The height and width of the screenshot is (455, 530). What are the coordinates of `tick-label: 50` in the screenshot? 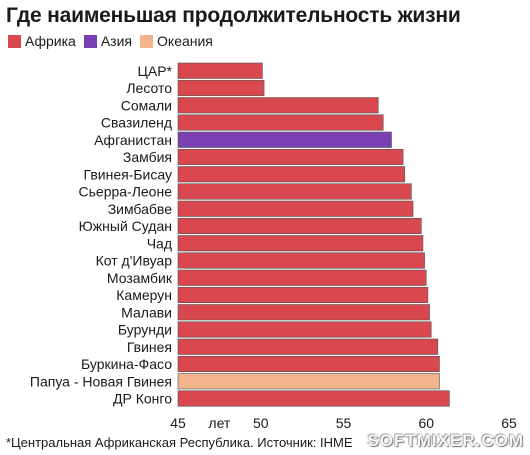 It's located at (261, 423).